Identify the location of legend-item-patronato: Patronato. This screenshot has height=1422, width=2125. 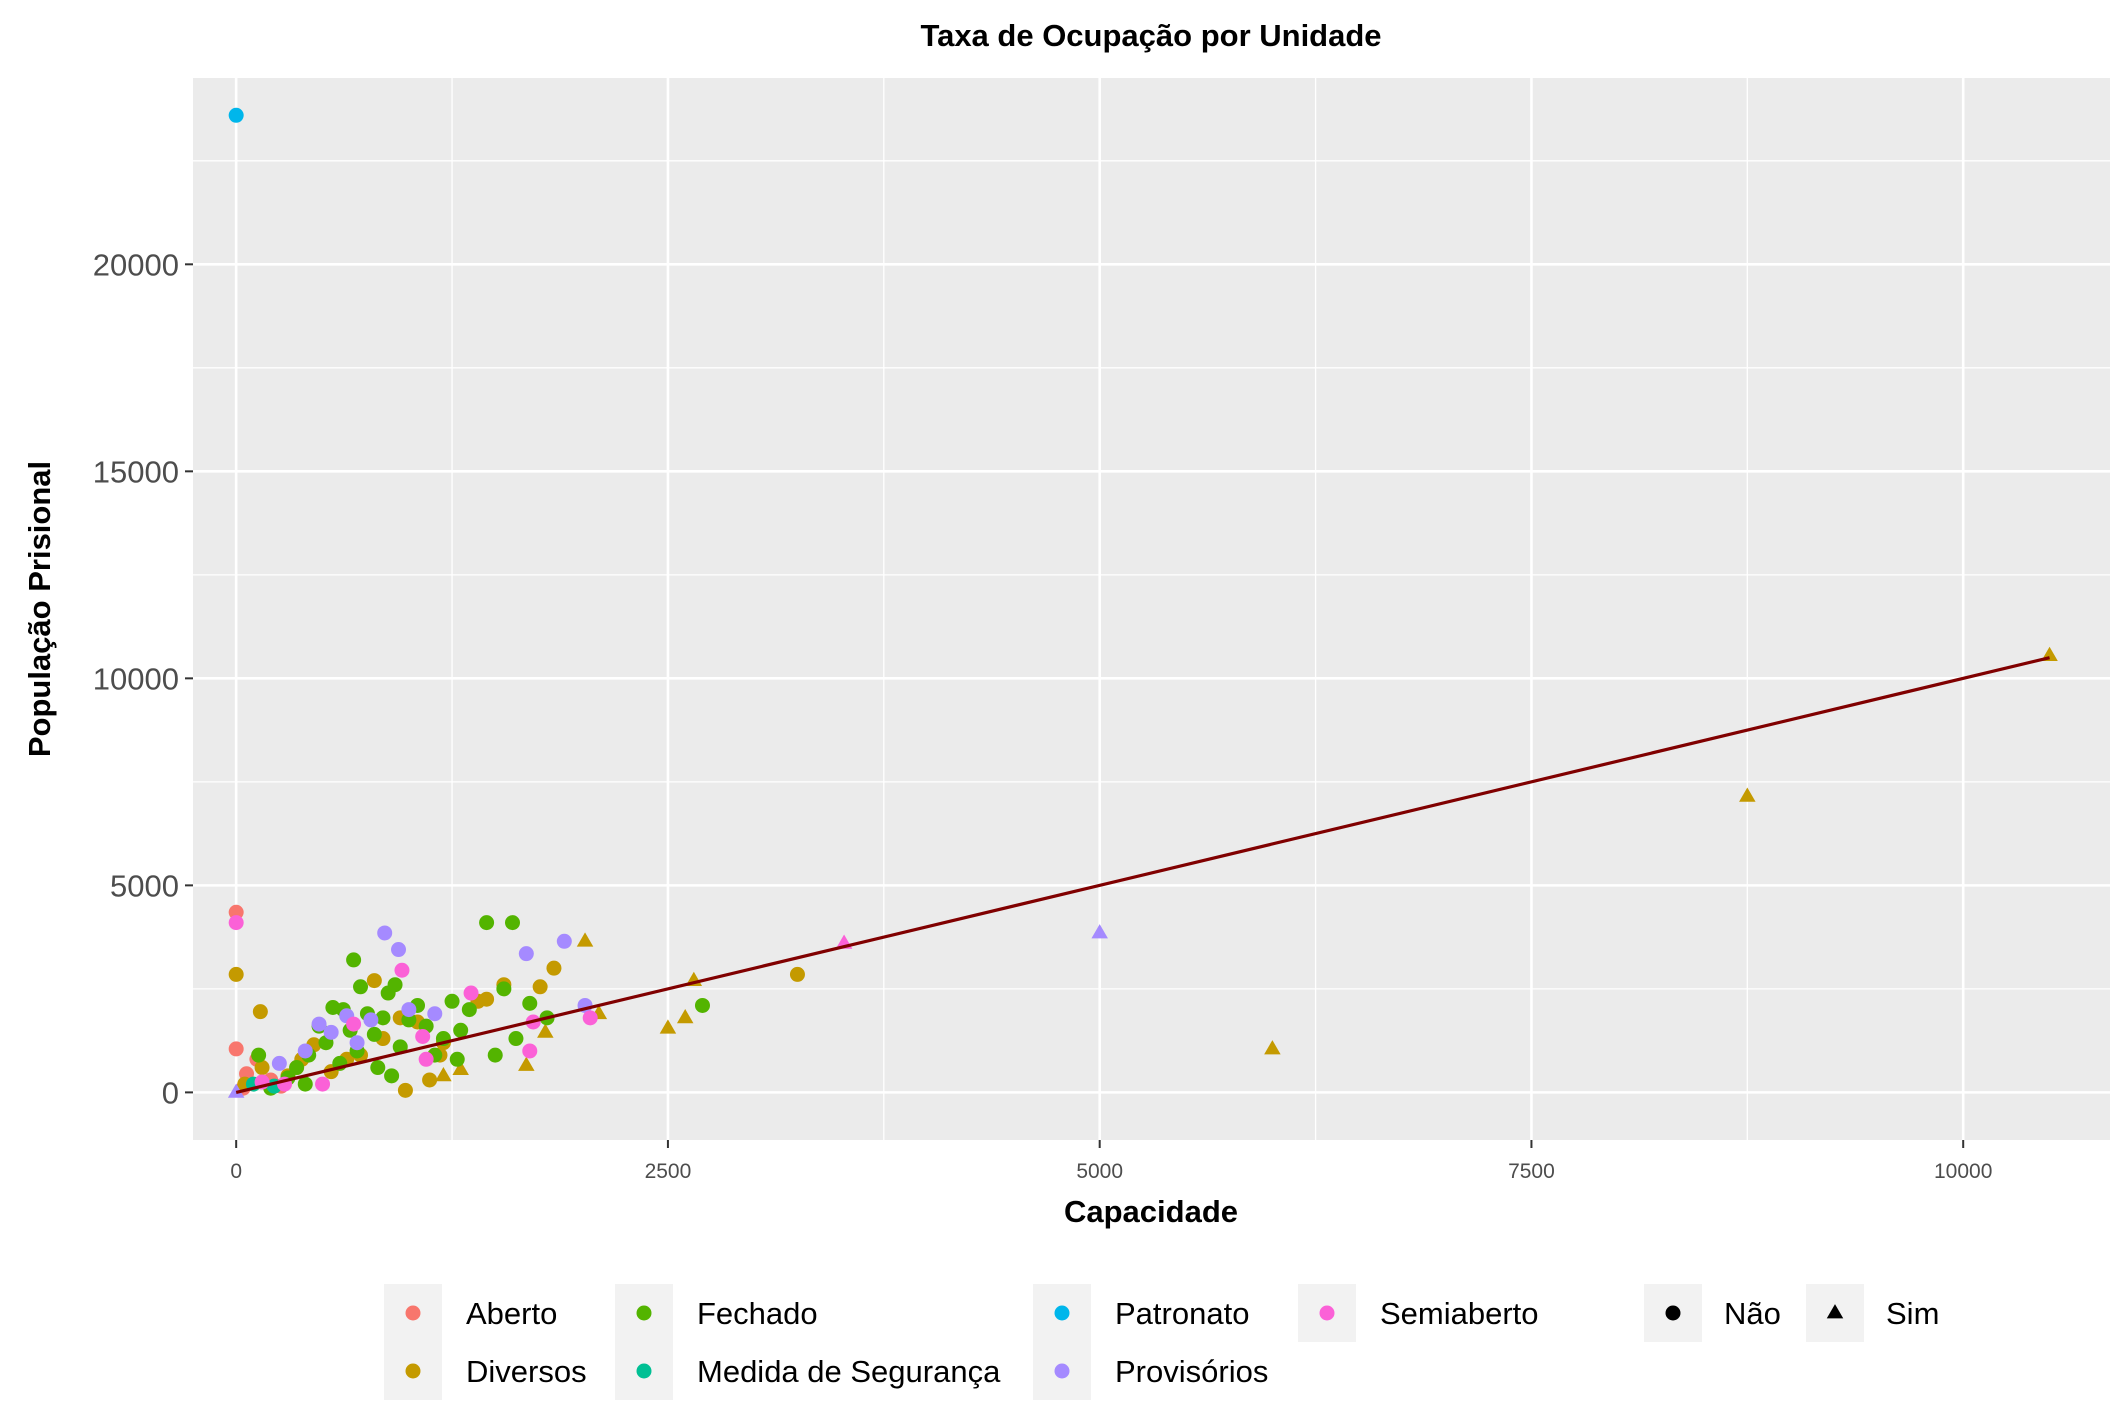
(1141, 1313).